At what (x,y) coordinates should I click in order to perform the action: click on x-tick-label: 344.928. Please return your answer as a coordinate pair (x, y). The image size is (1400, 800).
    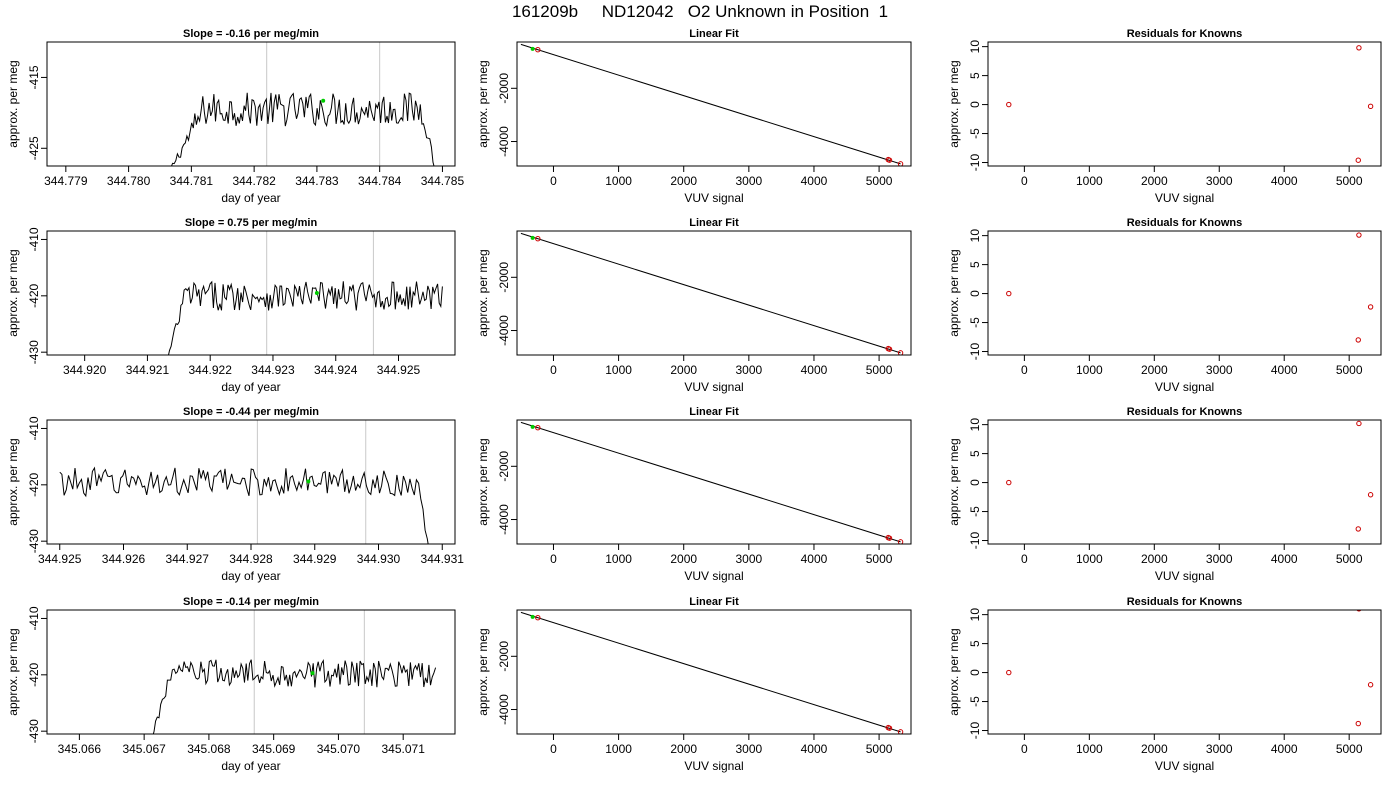
    Looking at the image, I should click on (251, 559).